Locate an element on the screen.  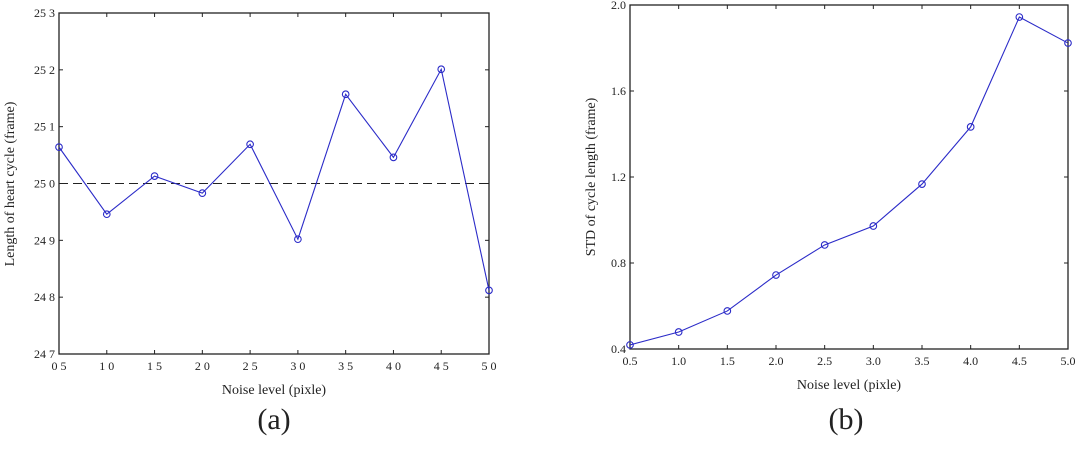
y-tick-label: 24 9 is located at coordinates (44, 240).